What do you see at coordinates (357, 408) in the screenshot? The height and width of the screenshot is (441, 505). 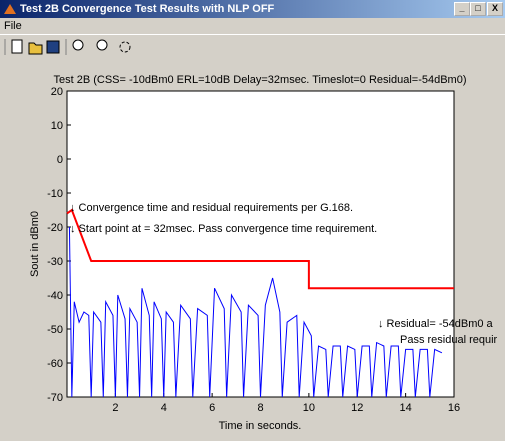 I see `x-tick-label: 12` at bounding box center [357, 408].